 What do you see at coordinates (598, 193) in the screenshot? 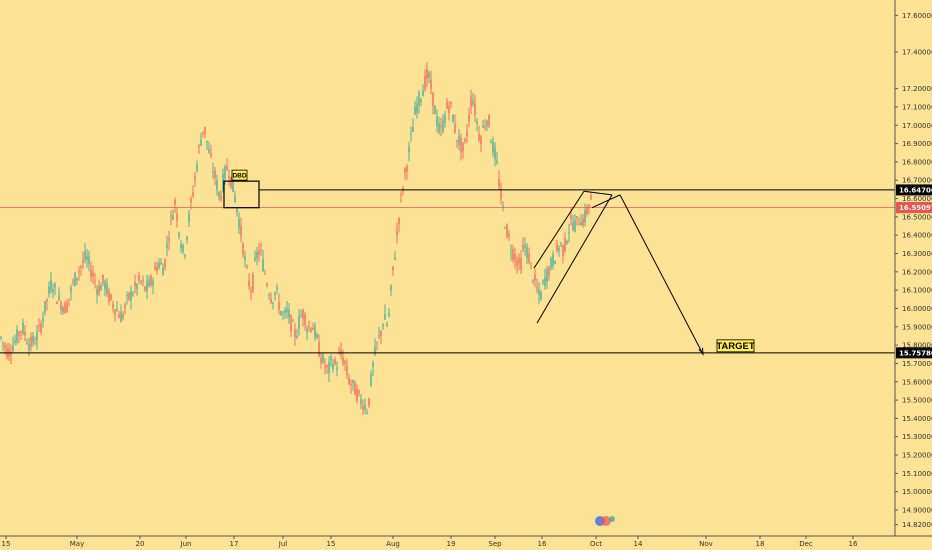
I see `channel-cap-line` at bounding box center [598, 193].